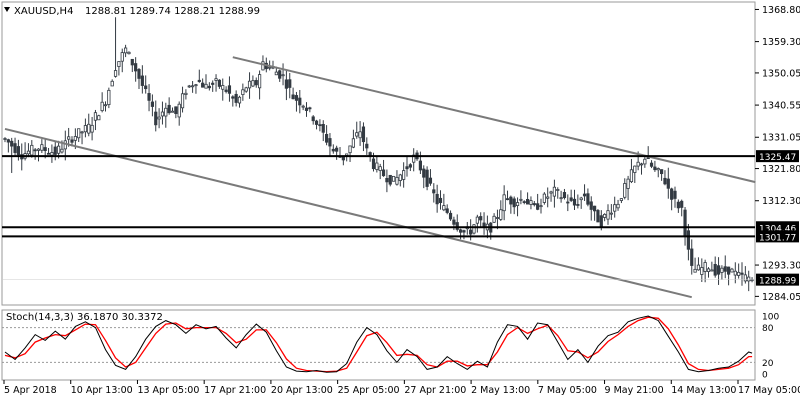  Describe the element at coordinates (7, 9) in the screenshot. I see `triangle-down-icon` at that location.